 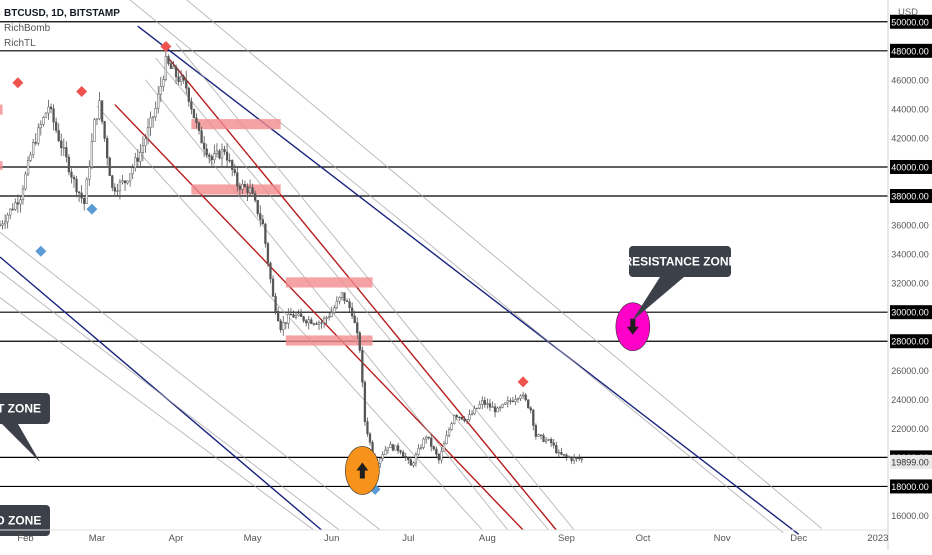 What do you see at coordinates (680, 261) in the screenshot?
I see `resistance-zone-callout-box` at bounding box center [680, 261].